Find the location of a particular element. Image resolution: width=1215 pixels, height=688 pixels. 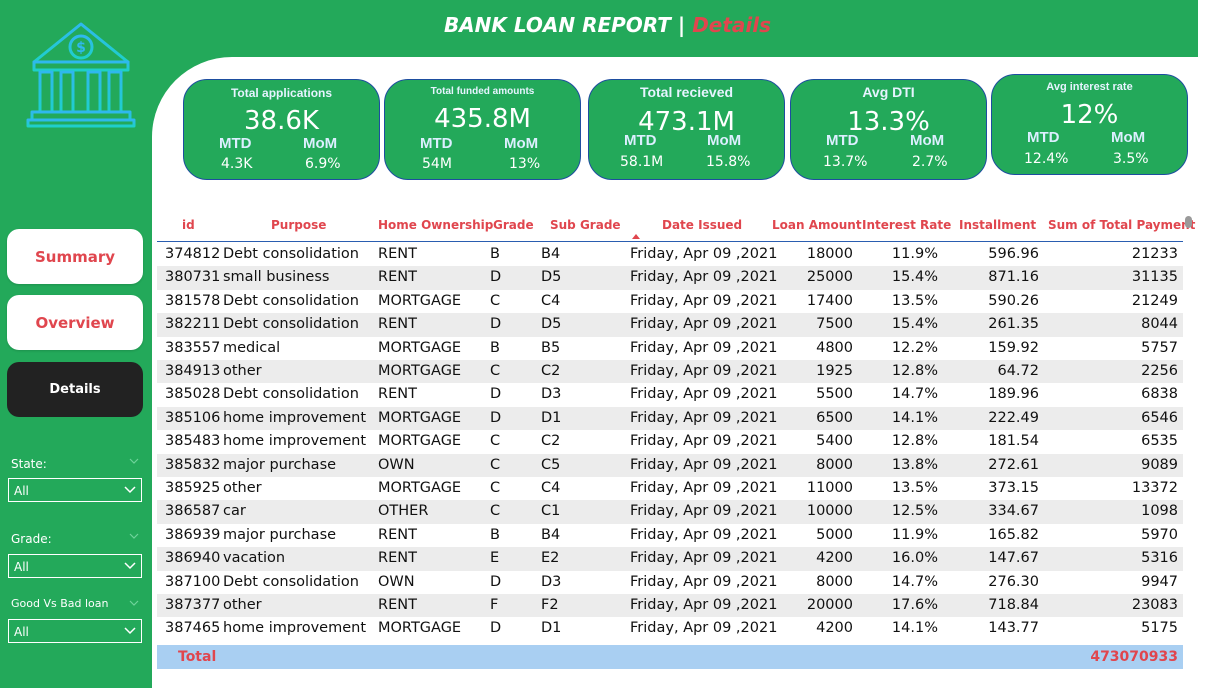

column-header-interest-rate: Interest Rate is located at coordinates (907, 225).